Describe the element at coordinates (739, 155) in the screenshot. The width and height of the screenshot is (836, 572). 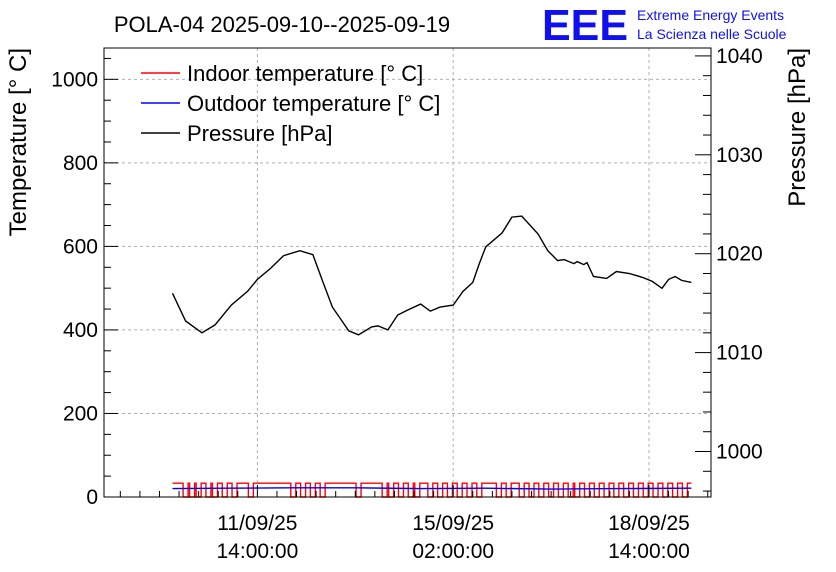
I see `y-right-tick-label: 1030` at that location.